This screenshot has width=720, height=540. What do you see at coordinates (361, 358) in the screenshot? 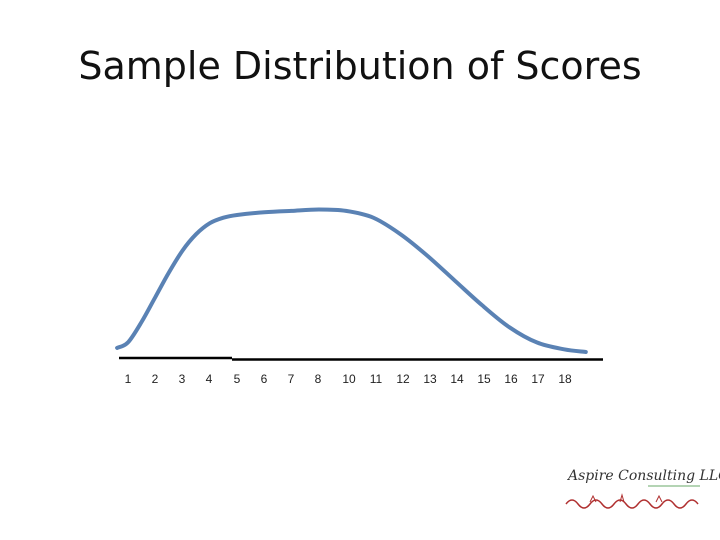
I see `axis-layer` at bounding box center [361, 358].